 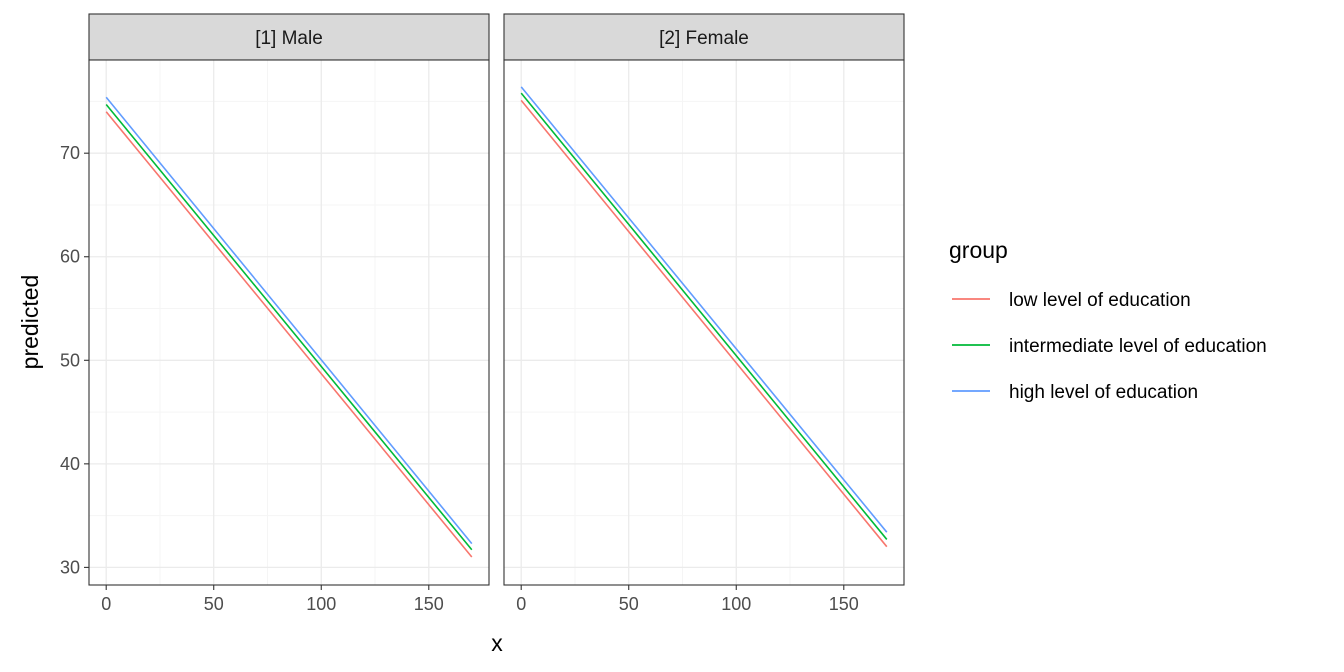 I want to click on legend-item: intermediate level of education, so click(x=1109, y=346).